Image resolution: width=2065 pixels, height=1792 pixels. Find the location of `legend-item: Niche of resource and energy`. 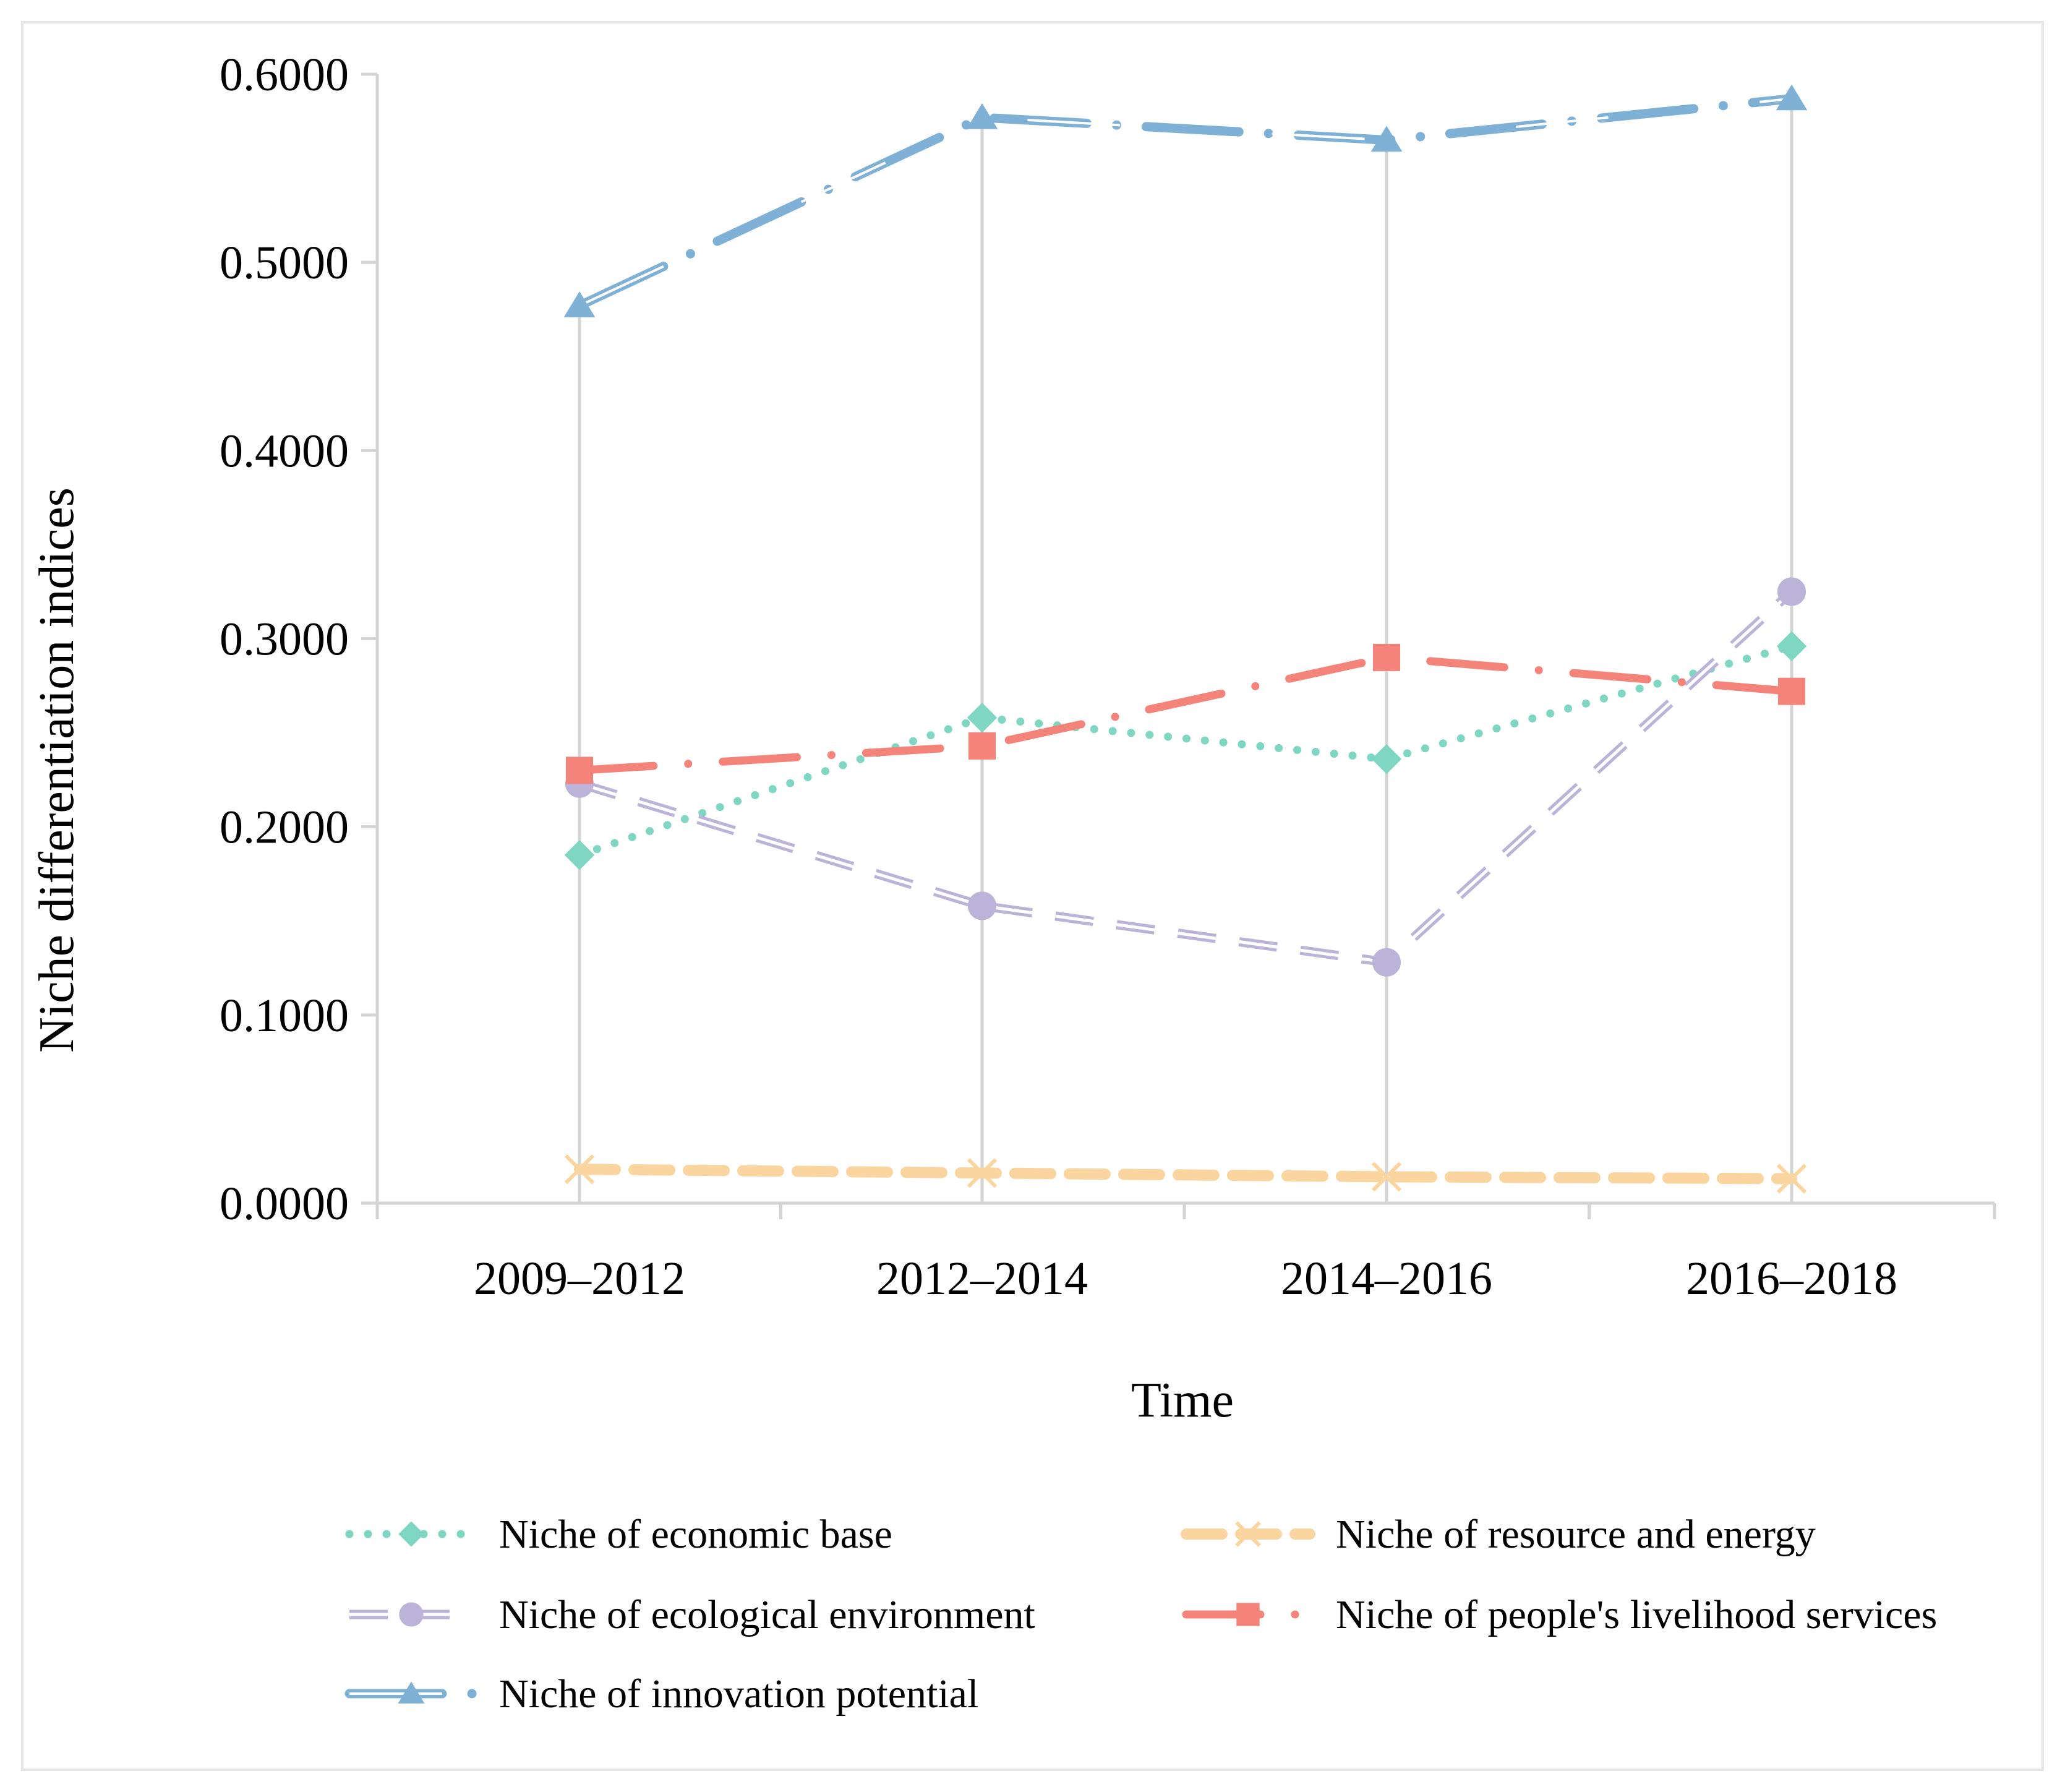

legend-item: Niche of resource and energy is located at coordinates (1498, 1534).